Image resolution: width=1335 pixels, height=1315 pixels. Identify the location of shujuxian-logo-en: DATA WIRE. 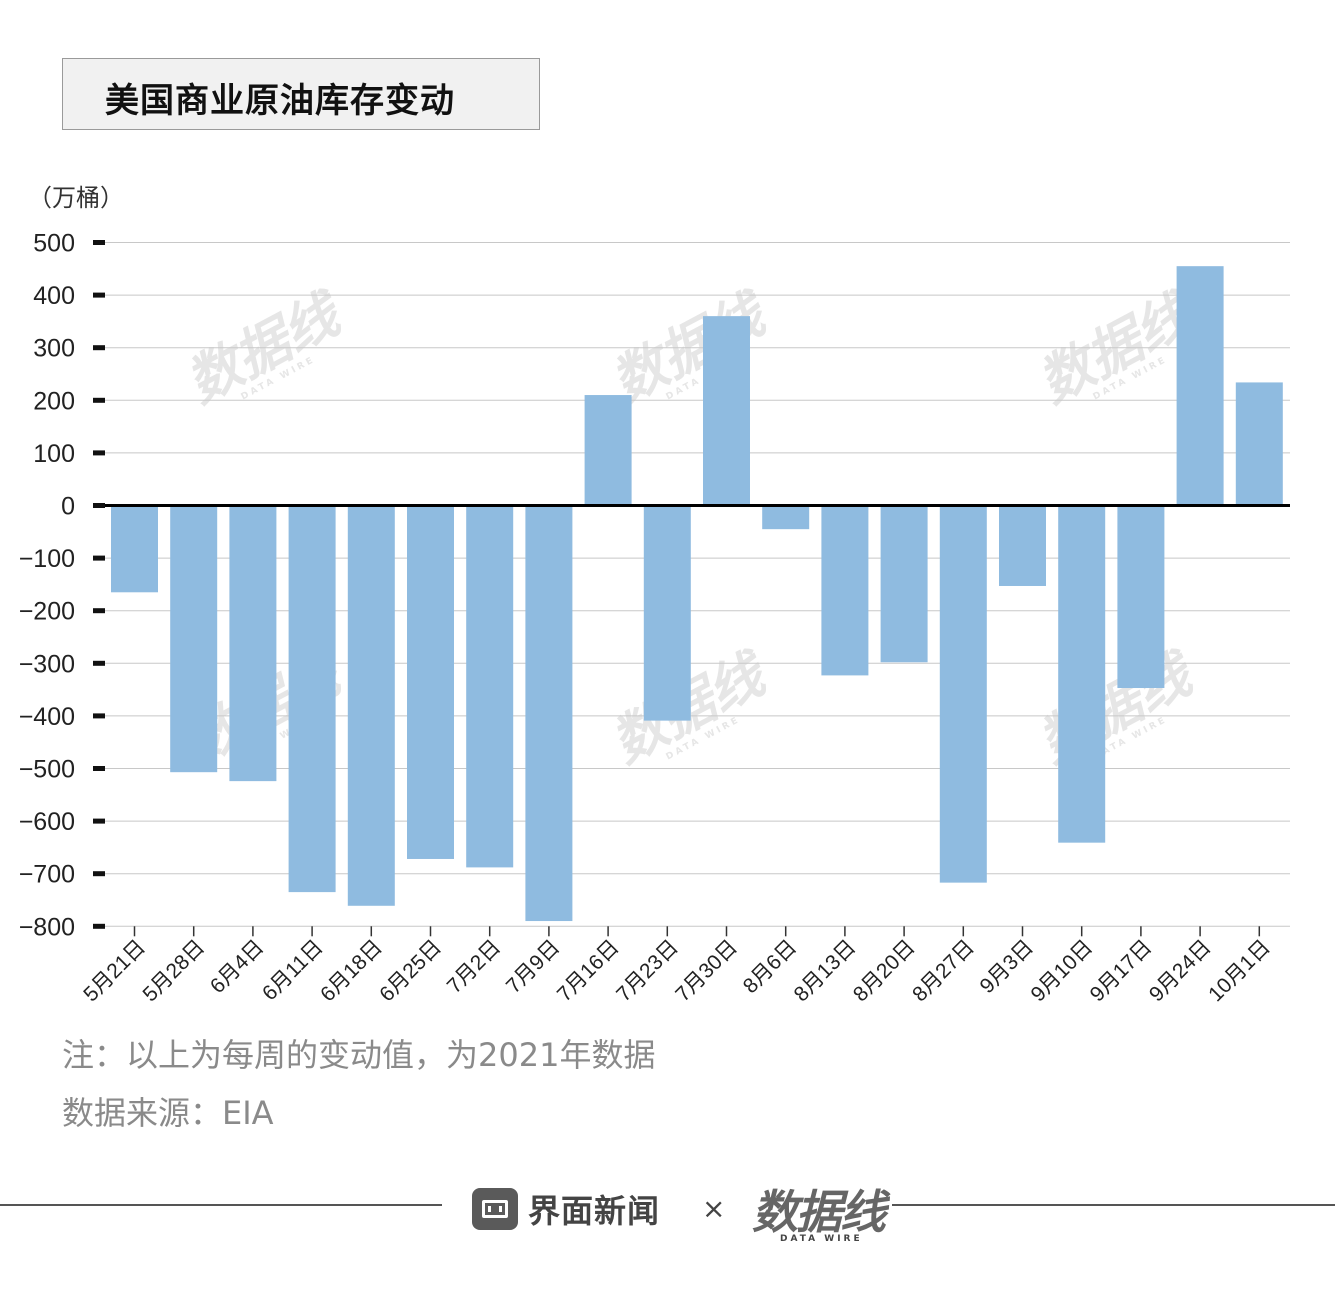
(821, 1239).